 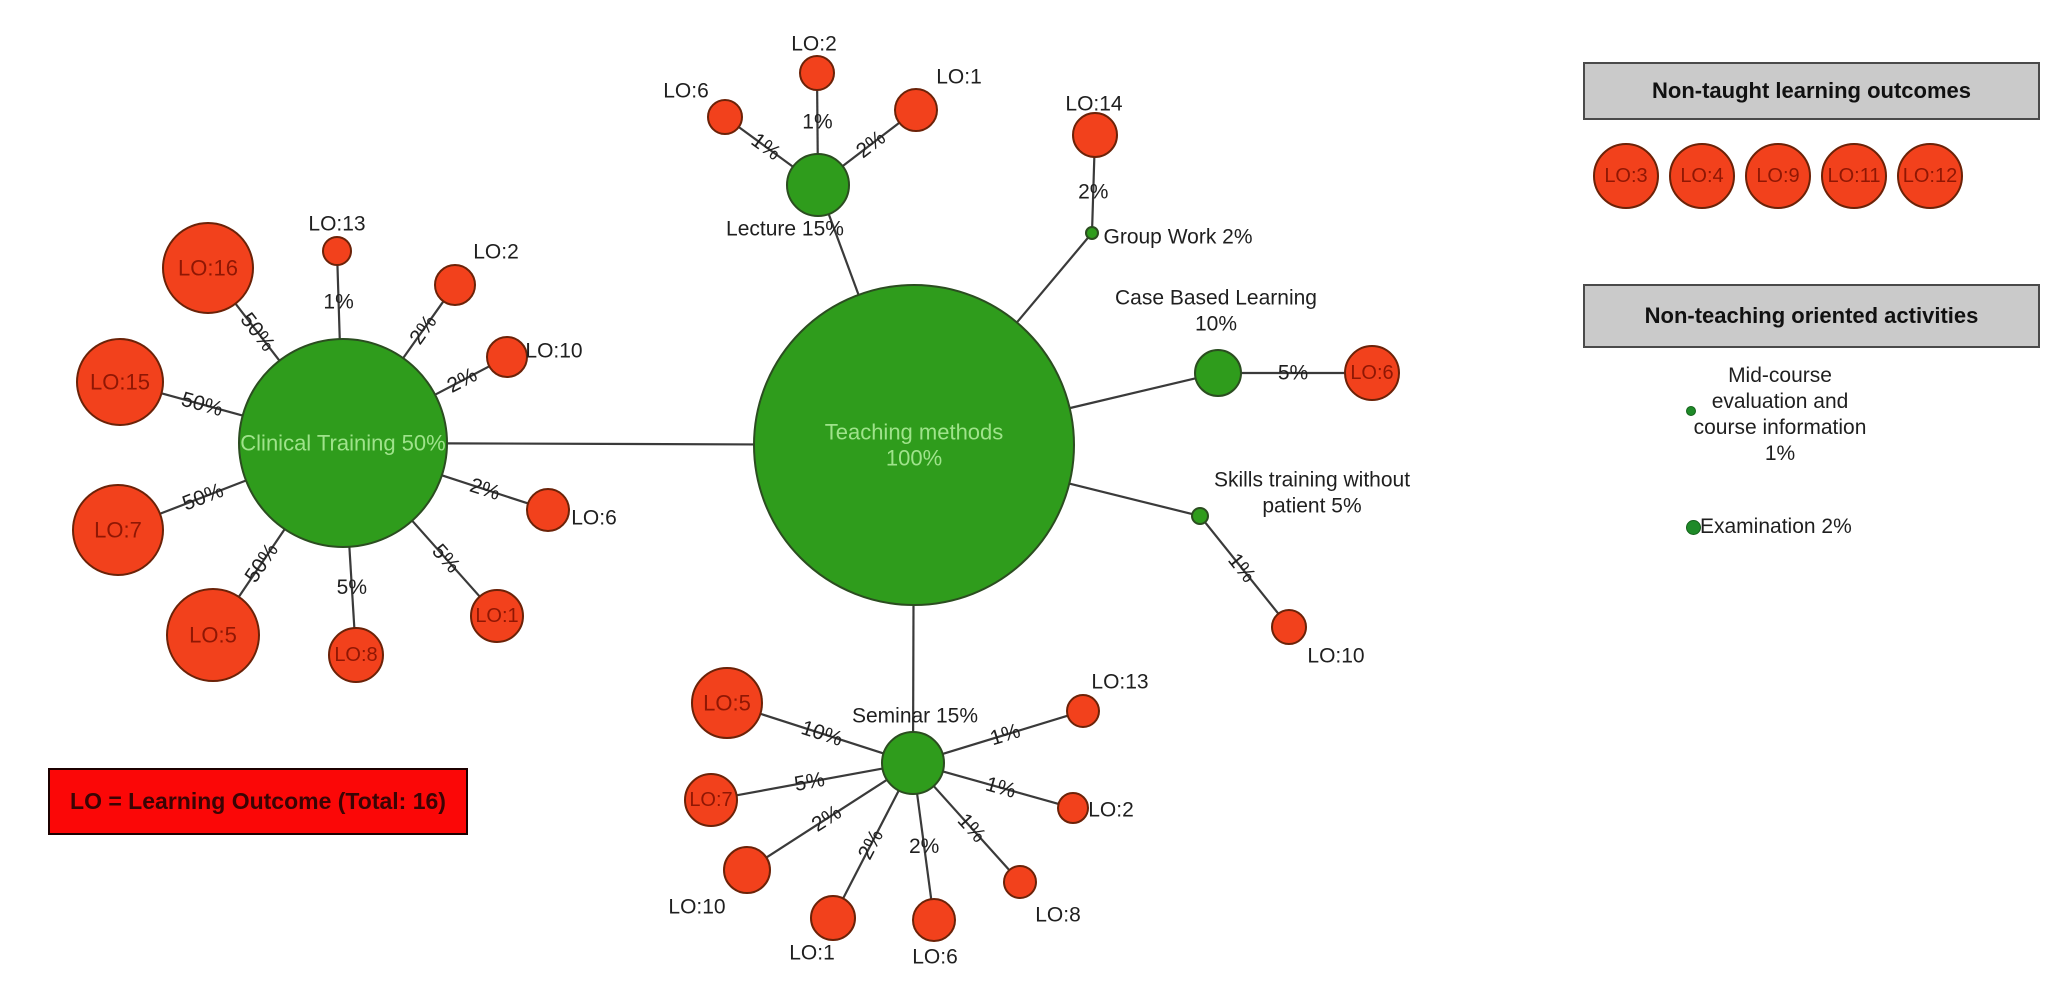 I want to click on node-label-c2: LO:2, so click(x=496, y=252).